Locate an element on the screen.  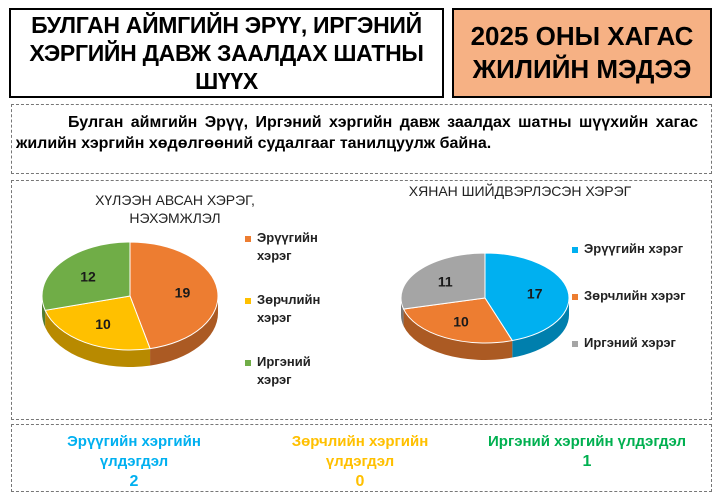
chart1-legend-label-2: Зөрчлийн хэрэг is located at coordinates (288, 308).